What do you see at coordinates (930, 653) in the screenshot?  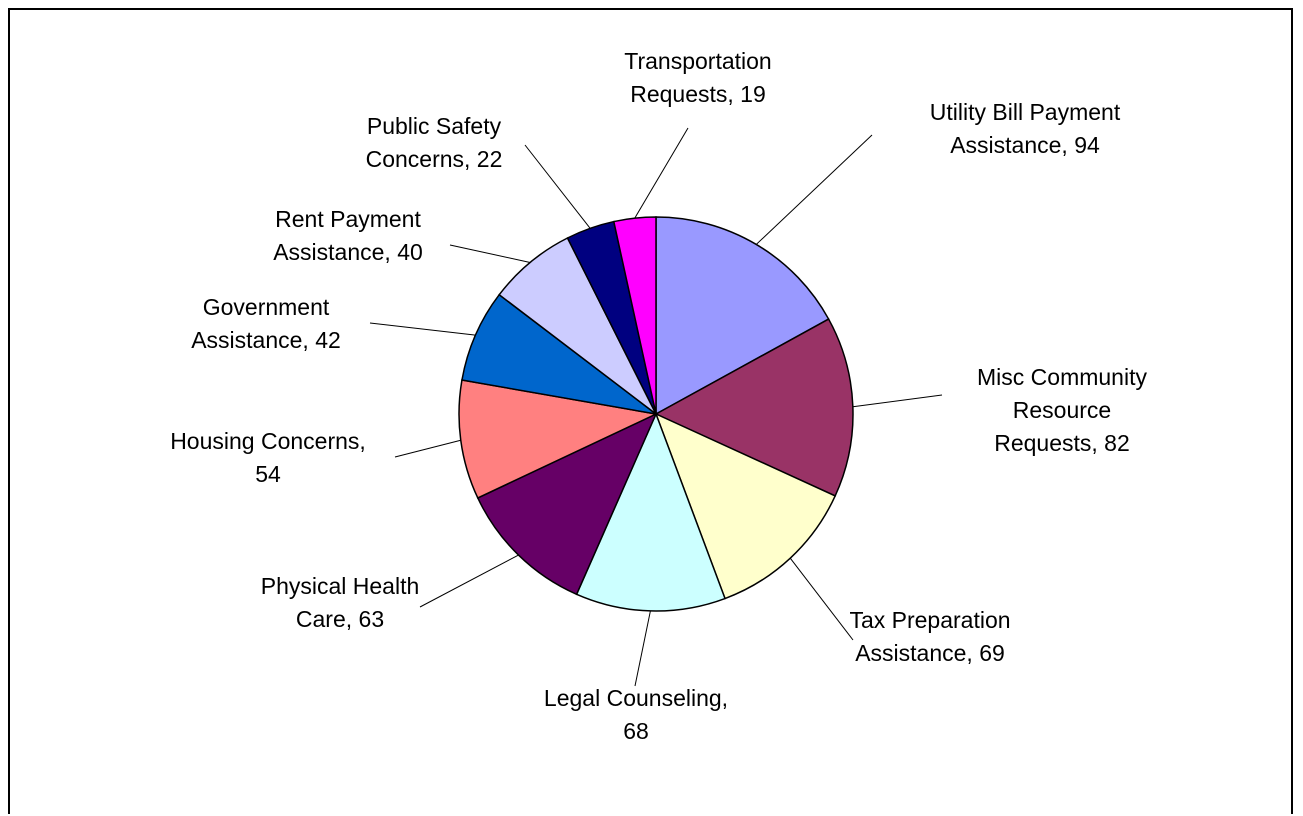 I see `data-label-line: Assistance, 69` at bounding box center [930, 653].